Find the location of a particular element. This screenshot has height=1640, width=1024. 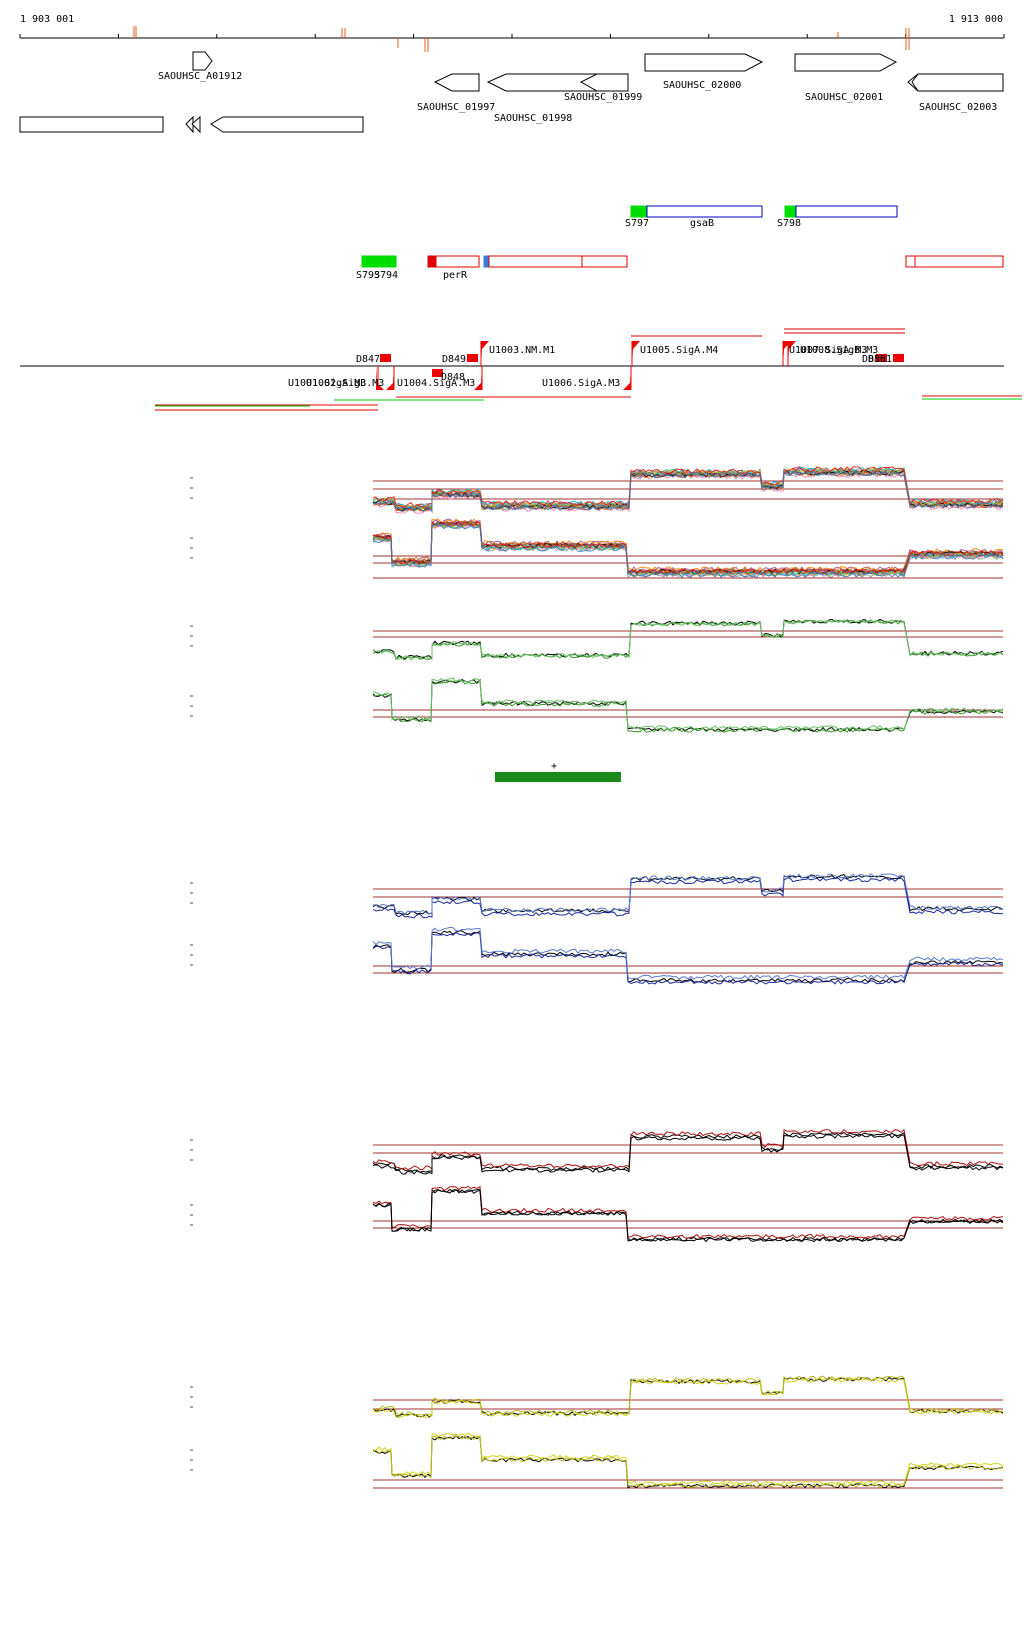

promoter-D850 is located at coordinates (881, 358).